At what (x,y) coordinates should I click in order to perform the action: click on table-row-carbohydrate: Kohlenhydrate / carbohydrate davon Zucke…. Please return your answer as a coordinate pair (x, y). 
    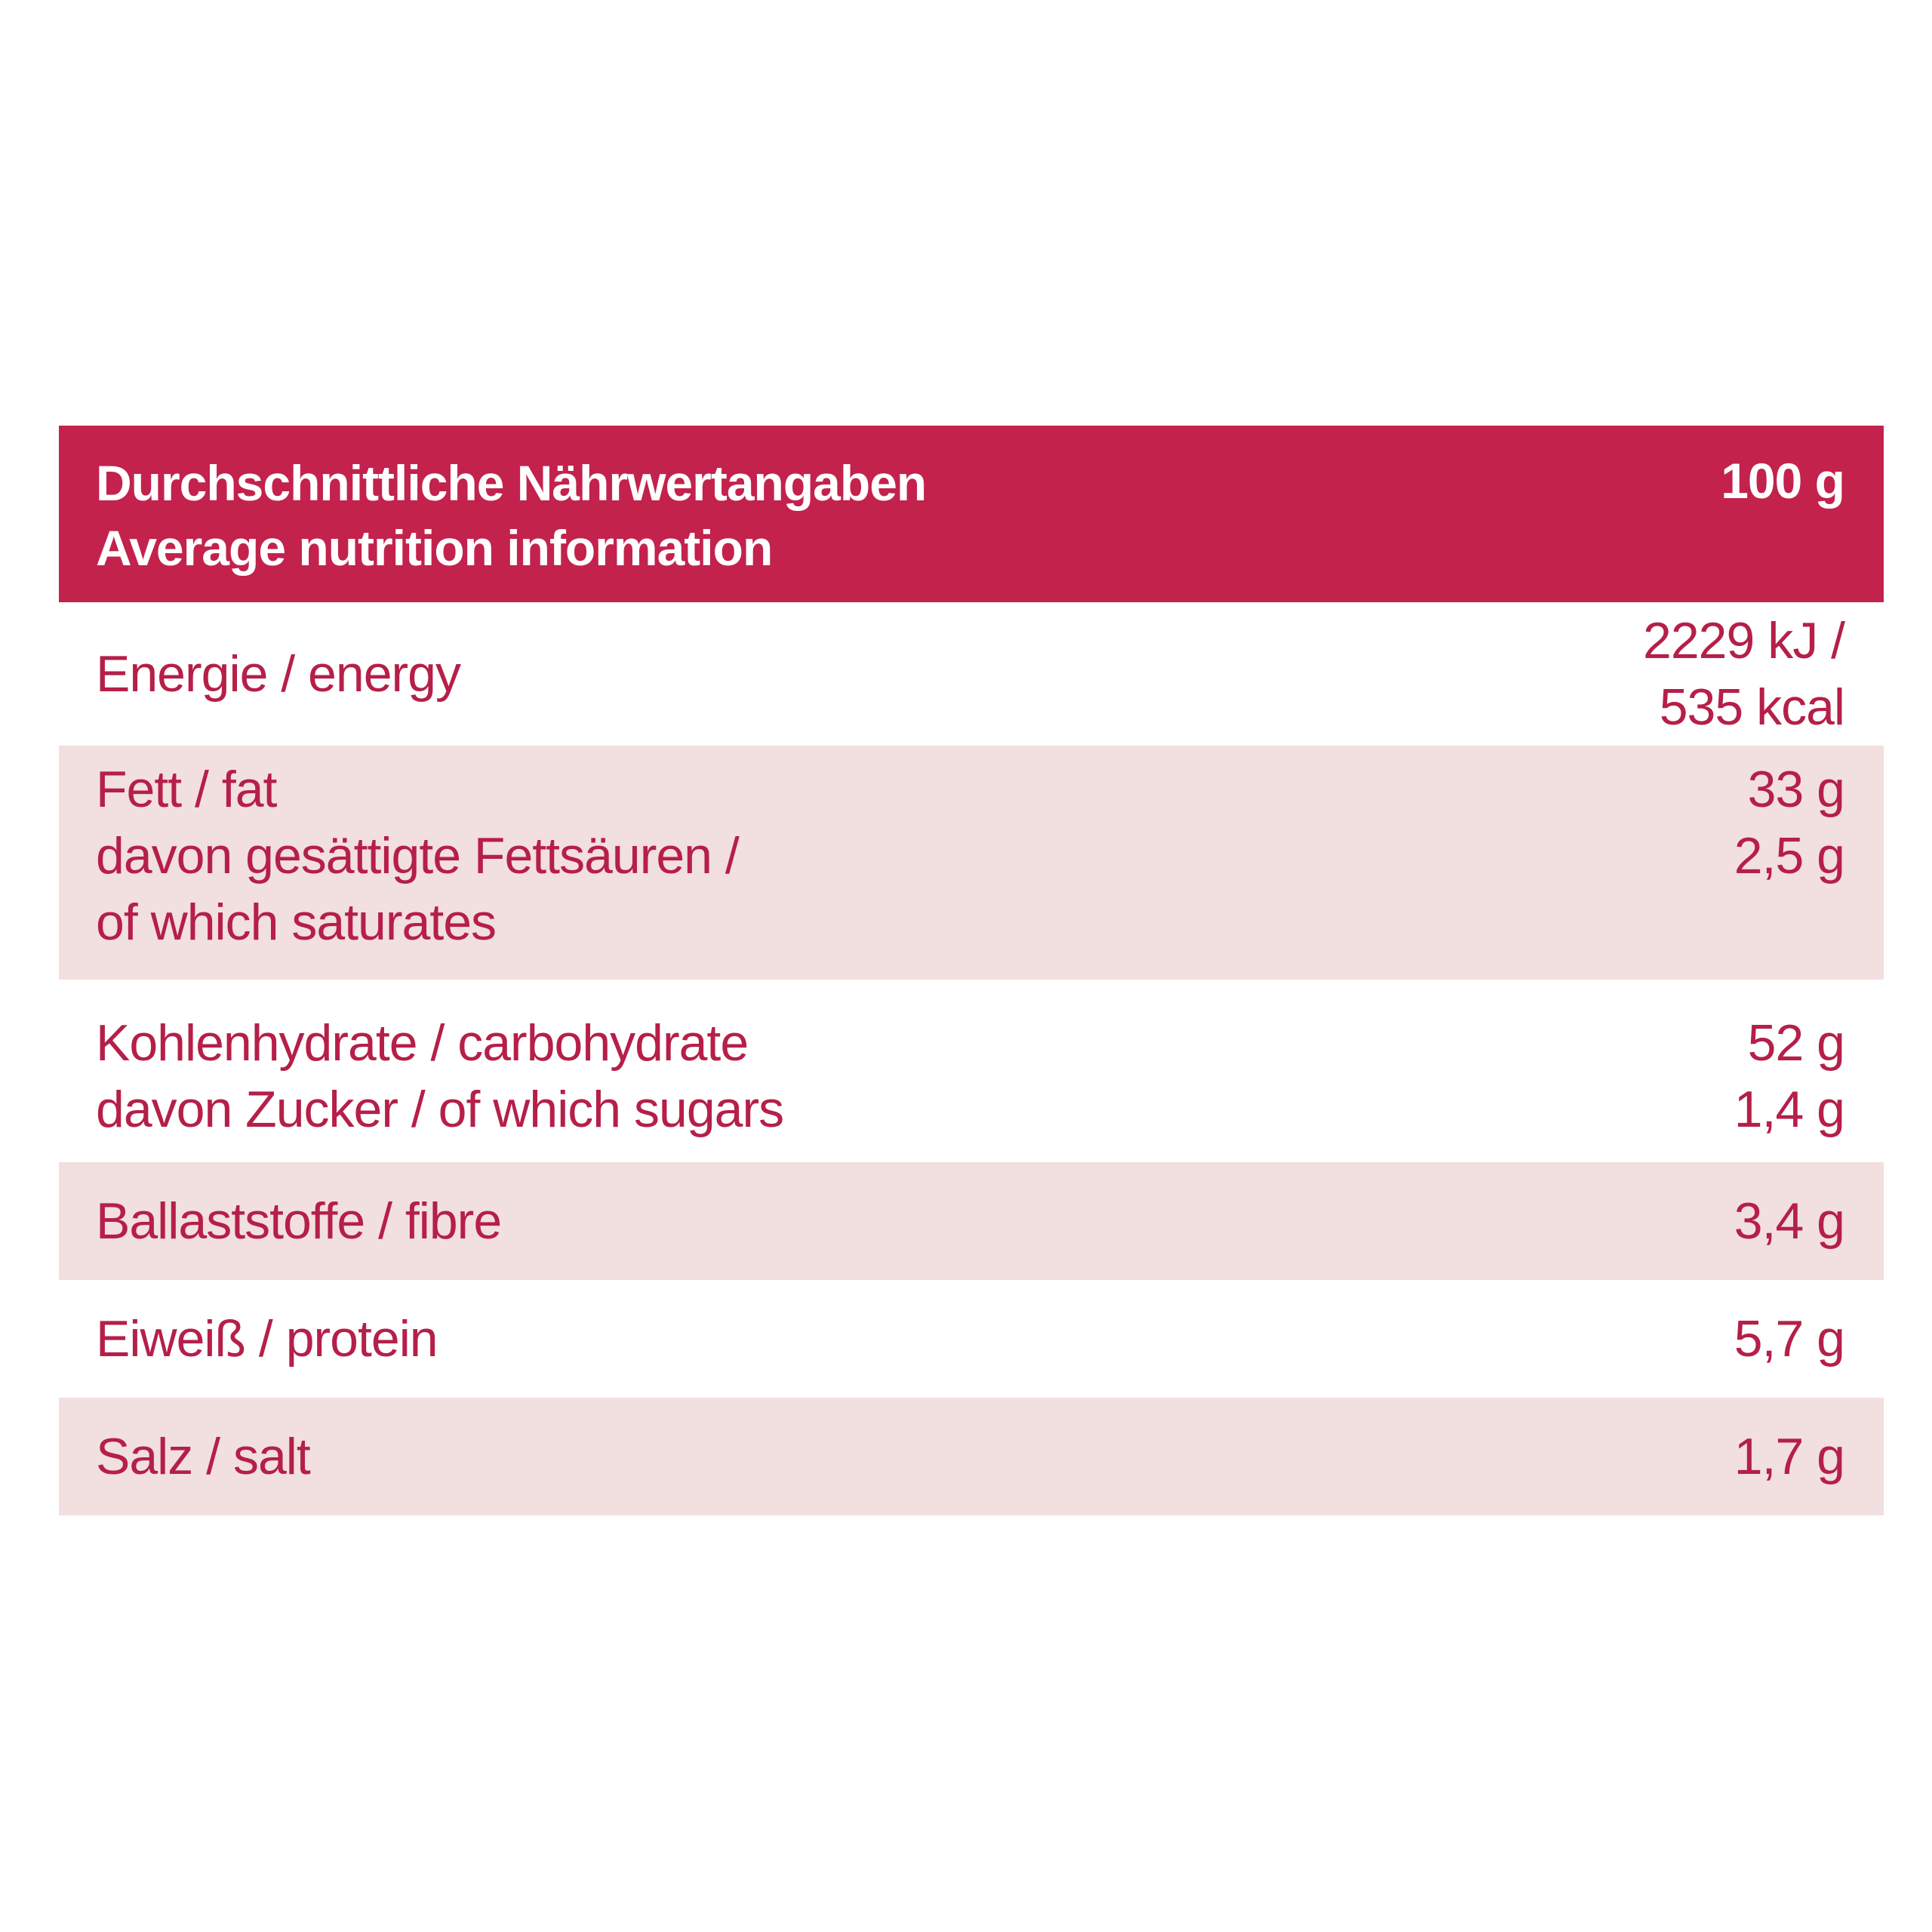
    Looking at the image, I should click on (971, 1071).